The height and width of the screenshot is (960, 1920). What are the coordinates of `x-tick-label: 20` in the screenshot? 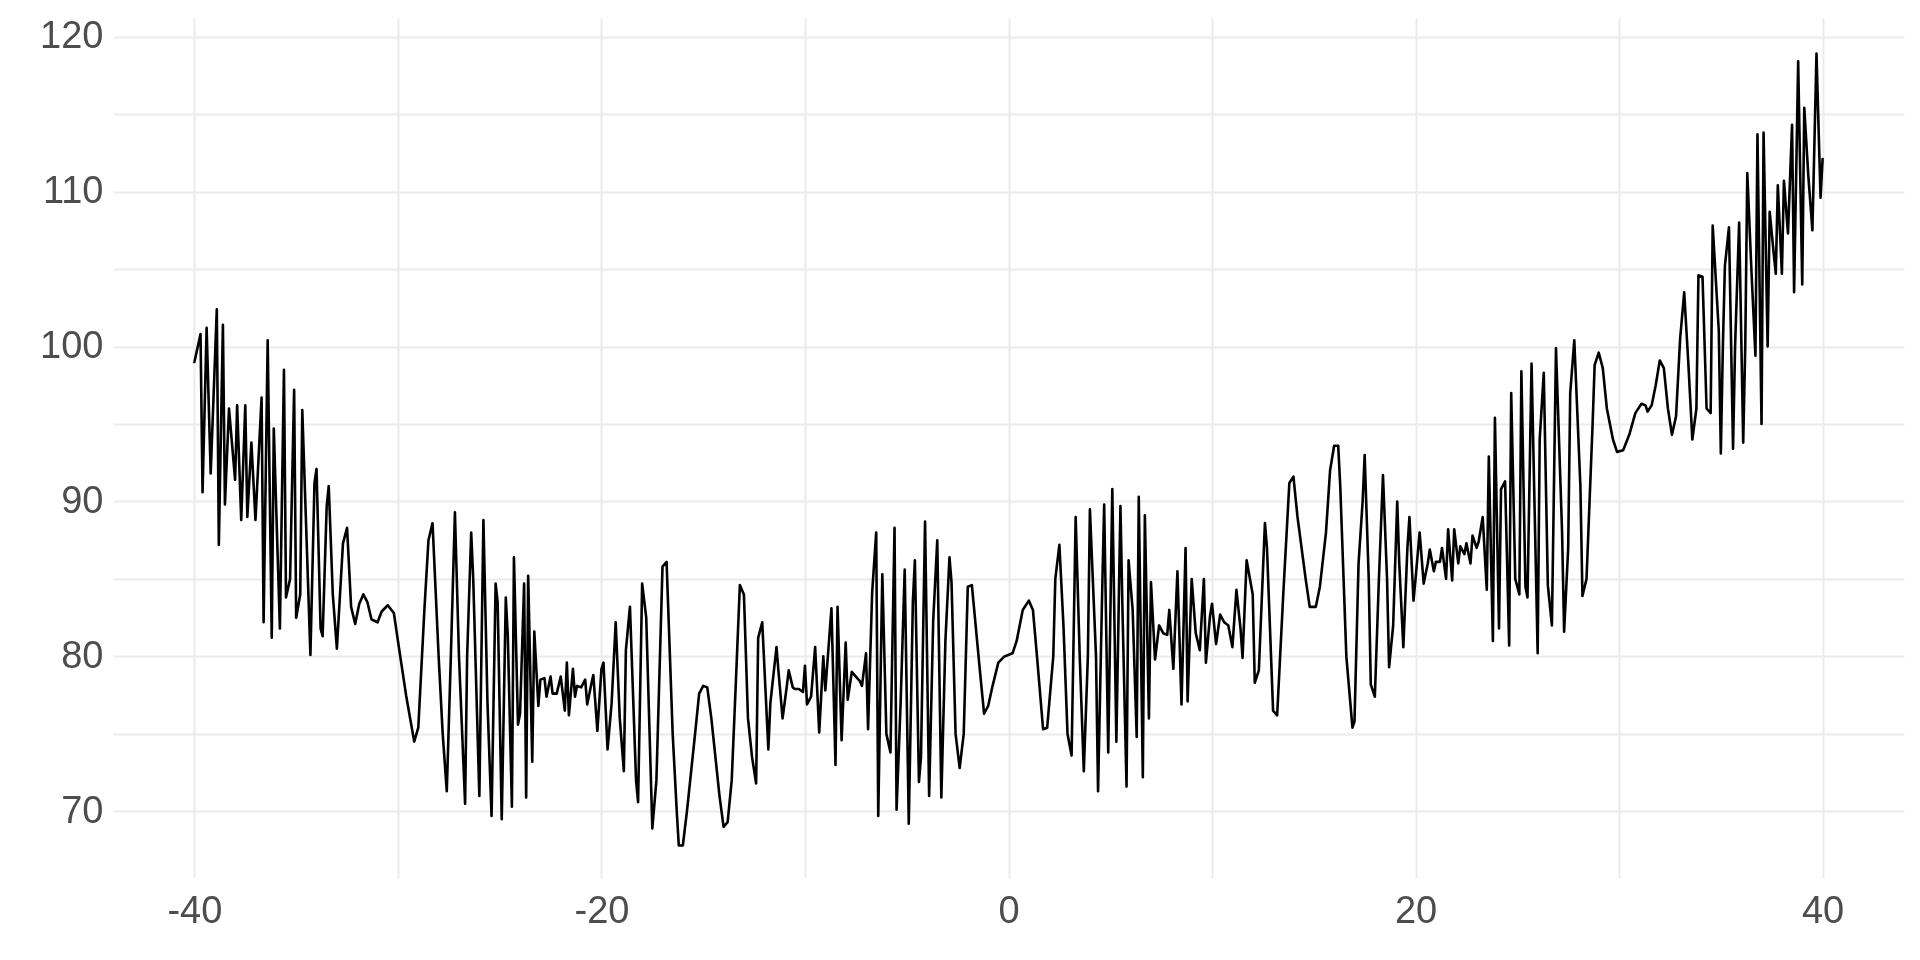 It's located at (1416, 909).